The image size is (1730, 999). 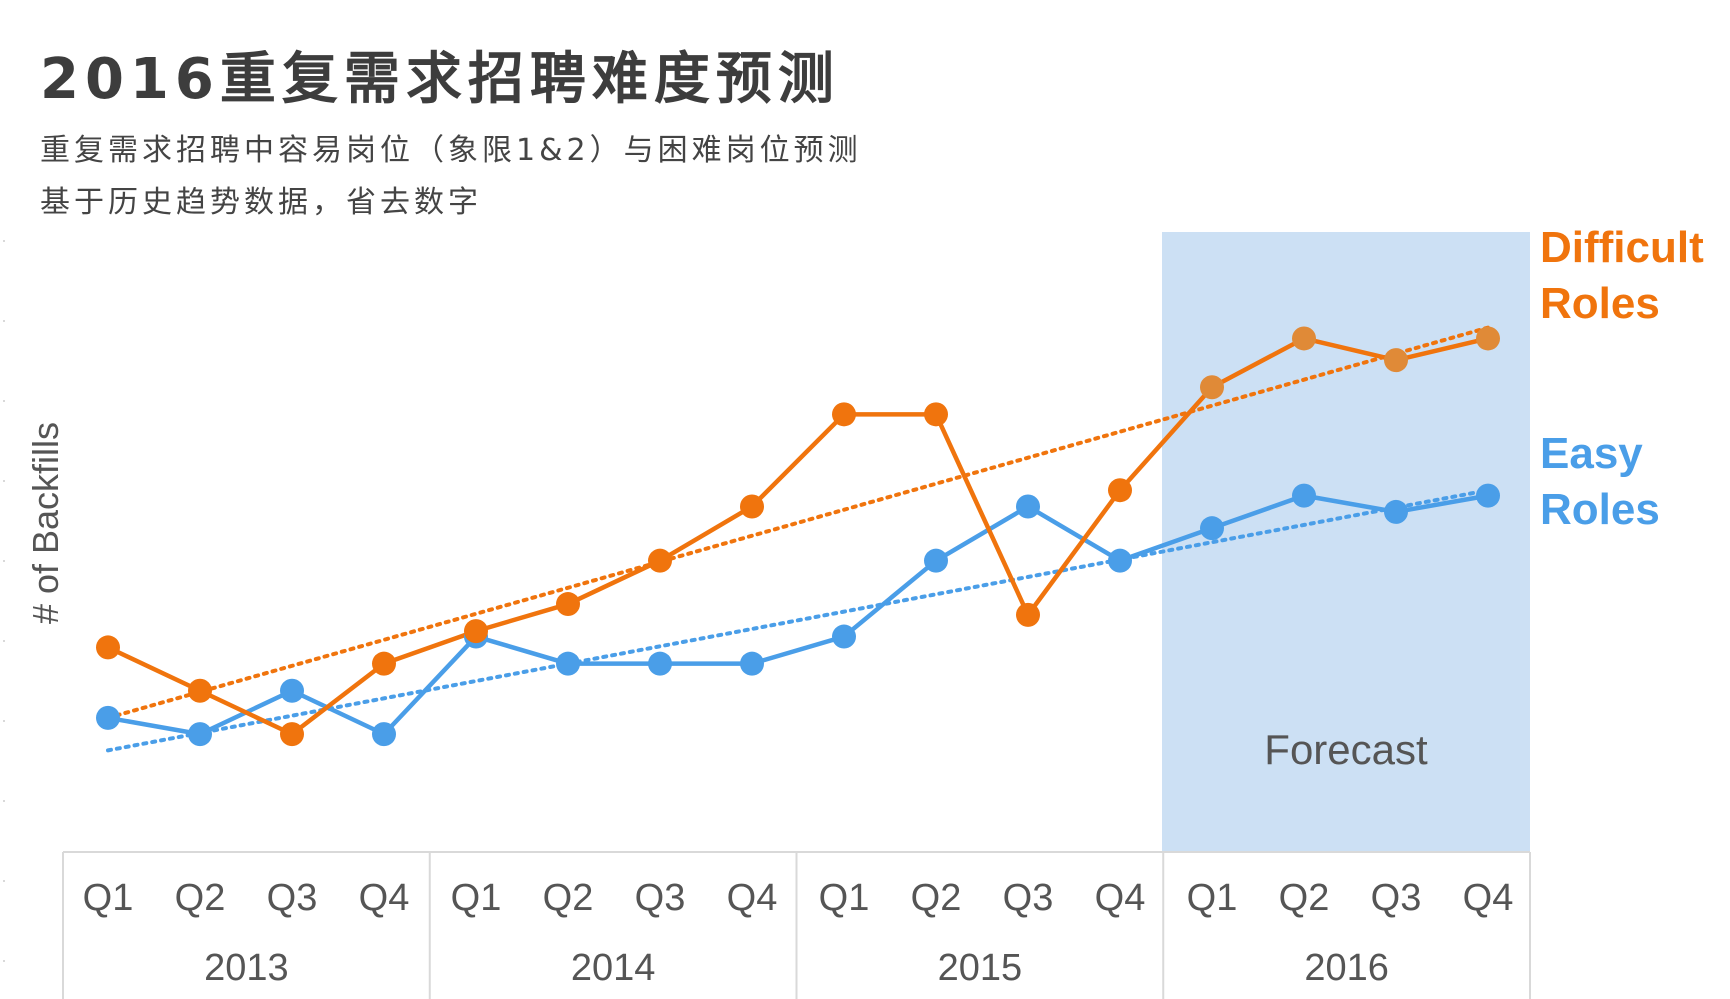 What do you see at coordinates (613, 968) in the screenshot?
I see `x-tick-label-year: 2014` at bounding box center [613, 968].